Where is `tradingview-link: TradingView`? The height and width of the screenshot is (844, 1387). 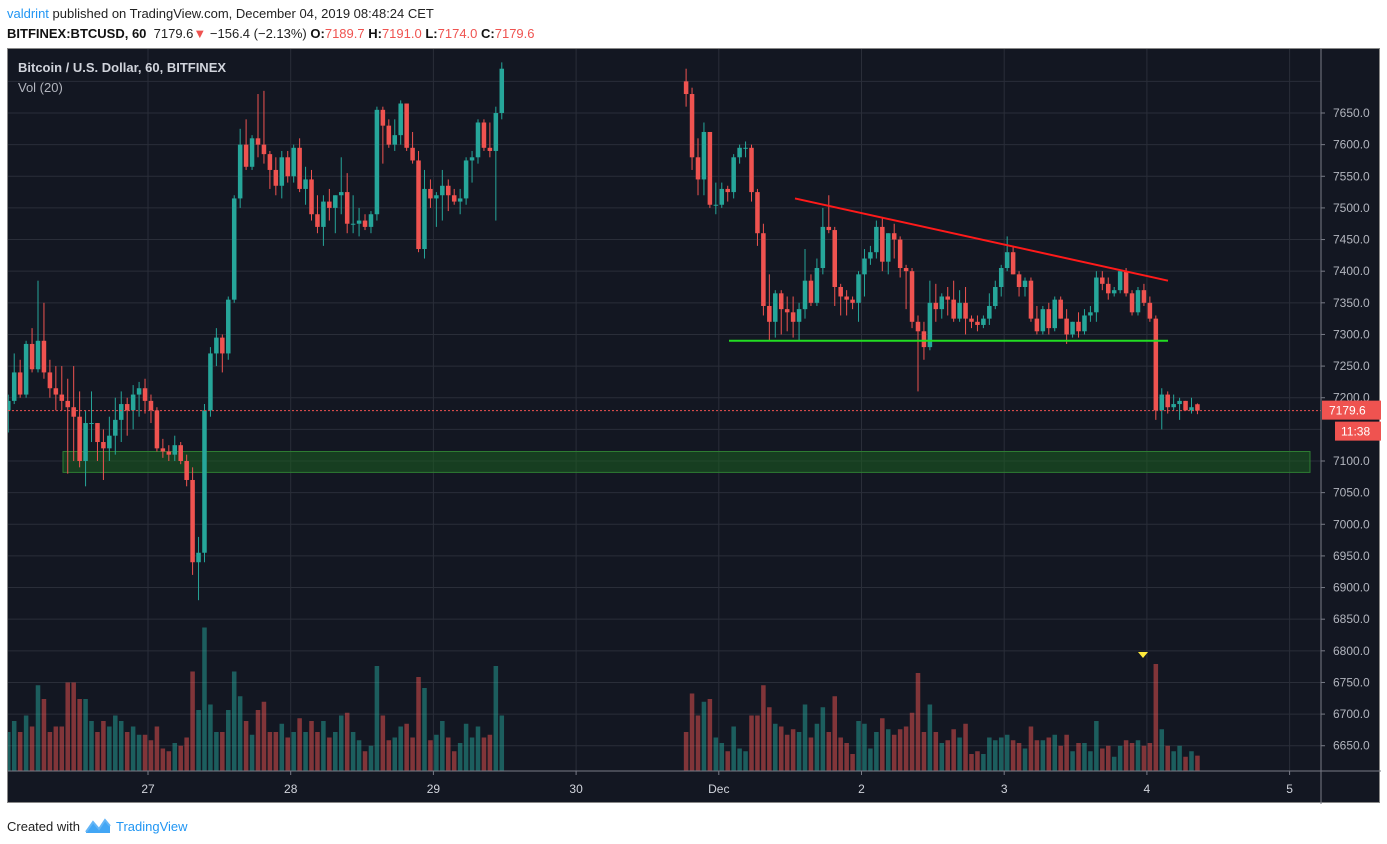 tradingview-link: TradingView is located at coordinates (151, 826).